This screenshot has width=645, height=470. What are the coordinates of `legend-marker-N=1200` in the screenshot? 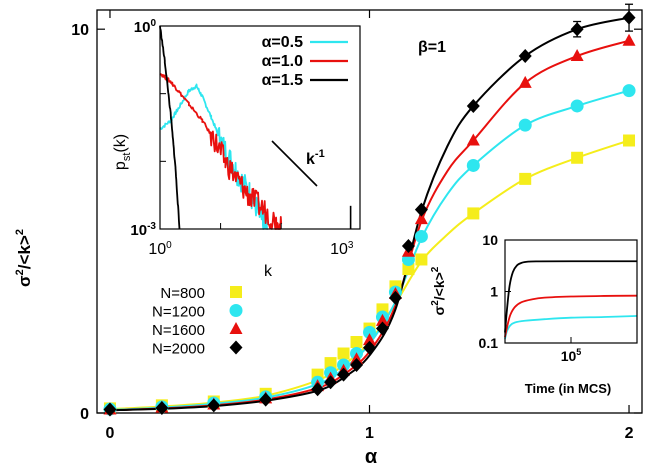 It's located at (236, 310).